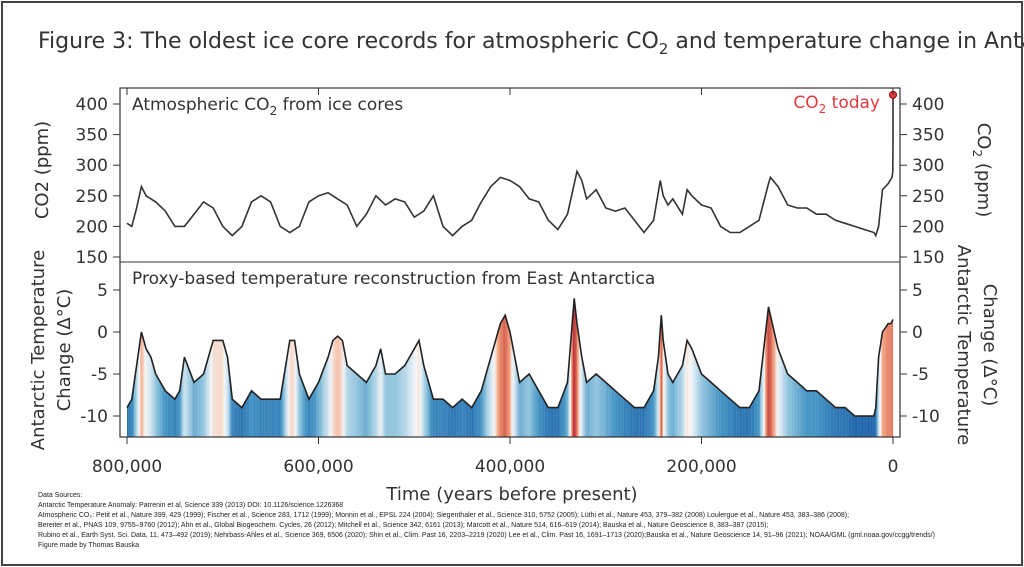  I want to click on temp-ylabel-left-2: Change (Δ°C), so click(64, 350).